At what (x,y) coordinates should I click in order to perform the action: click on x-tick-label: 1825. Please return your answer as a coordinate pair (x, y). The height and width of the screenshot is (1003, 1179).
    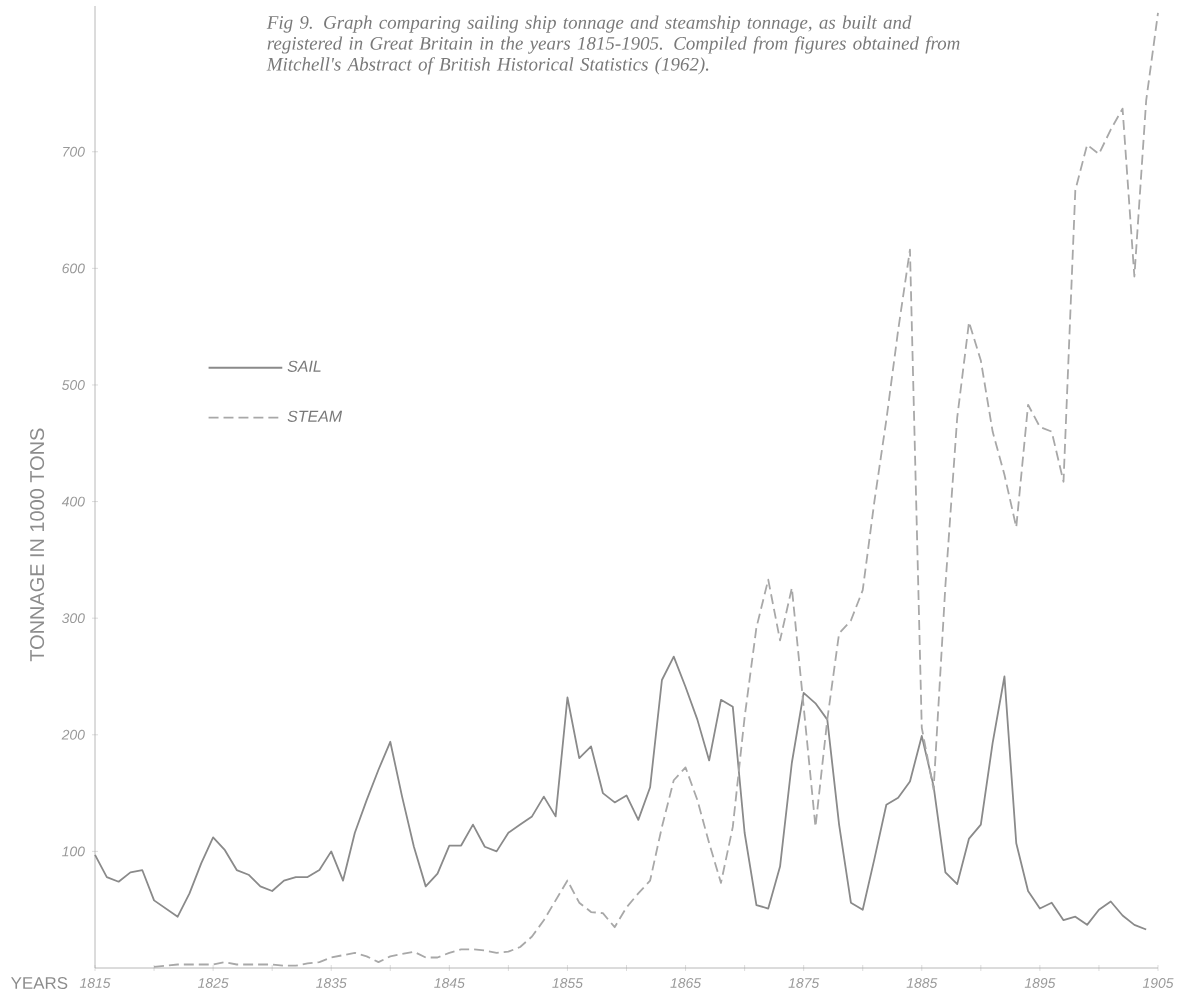
    Looking at the image, I should click on (213, 983).